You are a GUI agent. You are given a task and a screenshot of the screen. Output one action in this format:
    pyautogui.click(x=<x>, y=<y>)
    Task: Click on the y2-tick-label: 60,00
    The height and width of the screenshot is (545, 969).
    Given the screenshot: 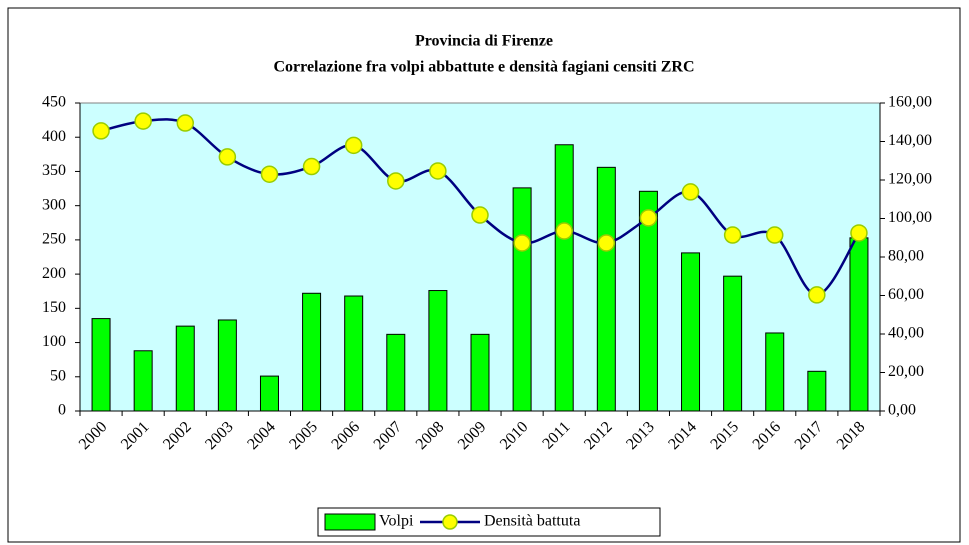 What is the action you would take?
    pyautogui.click(x=906, y=294)
    